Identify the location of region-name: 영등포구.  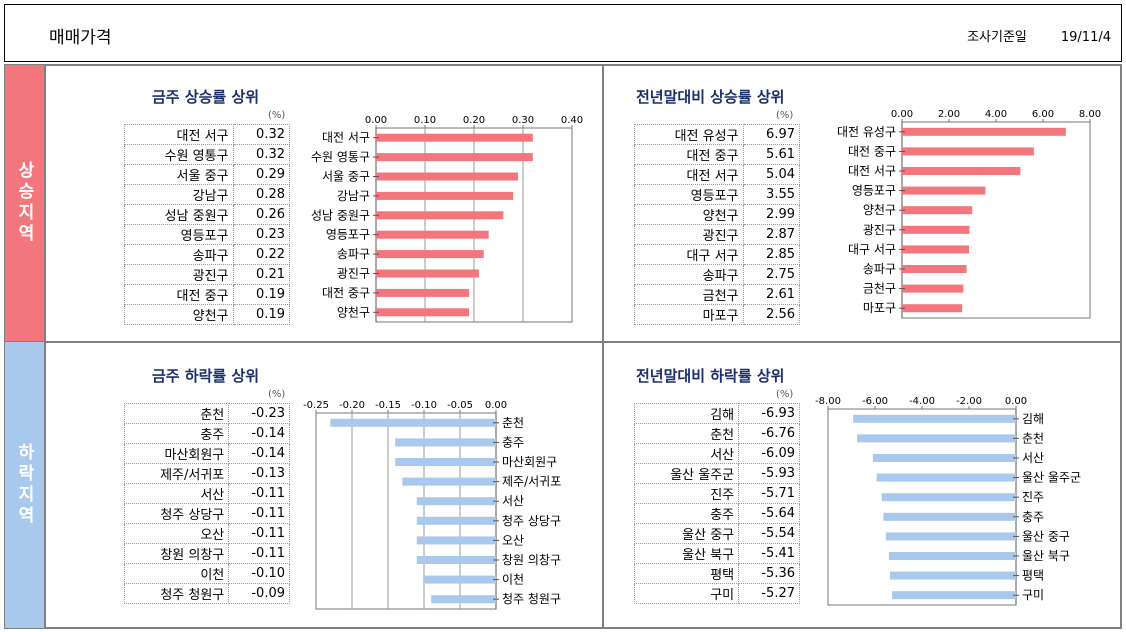
(689, 194).